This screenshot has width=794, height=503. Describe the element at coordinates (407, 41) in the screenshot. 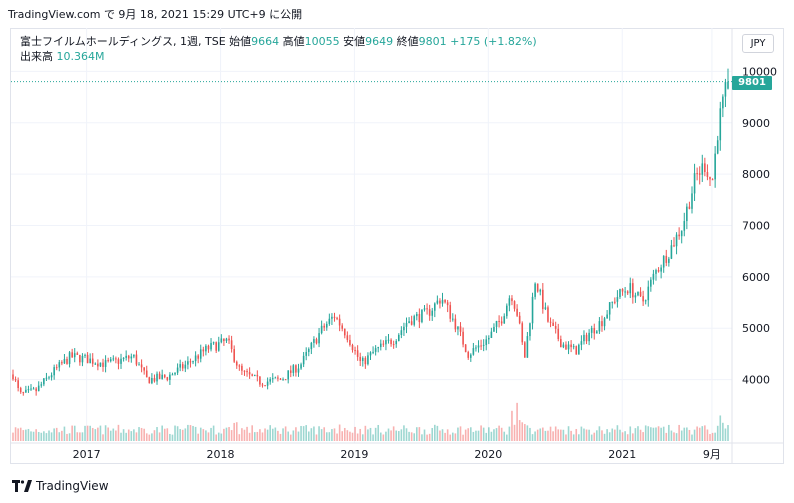

I see `close-label: 終値` at that location.